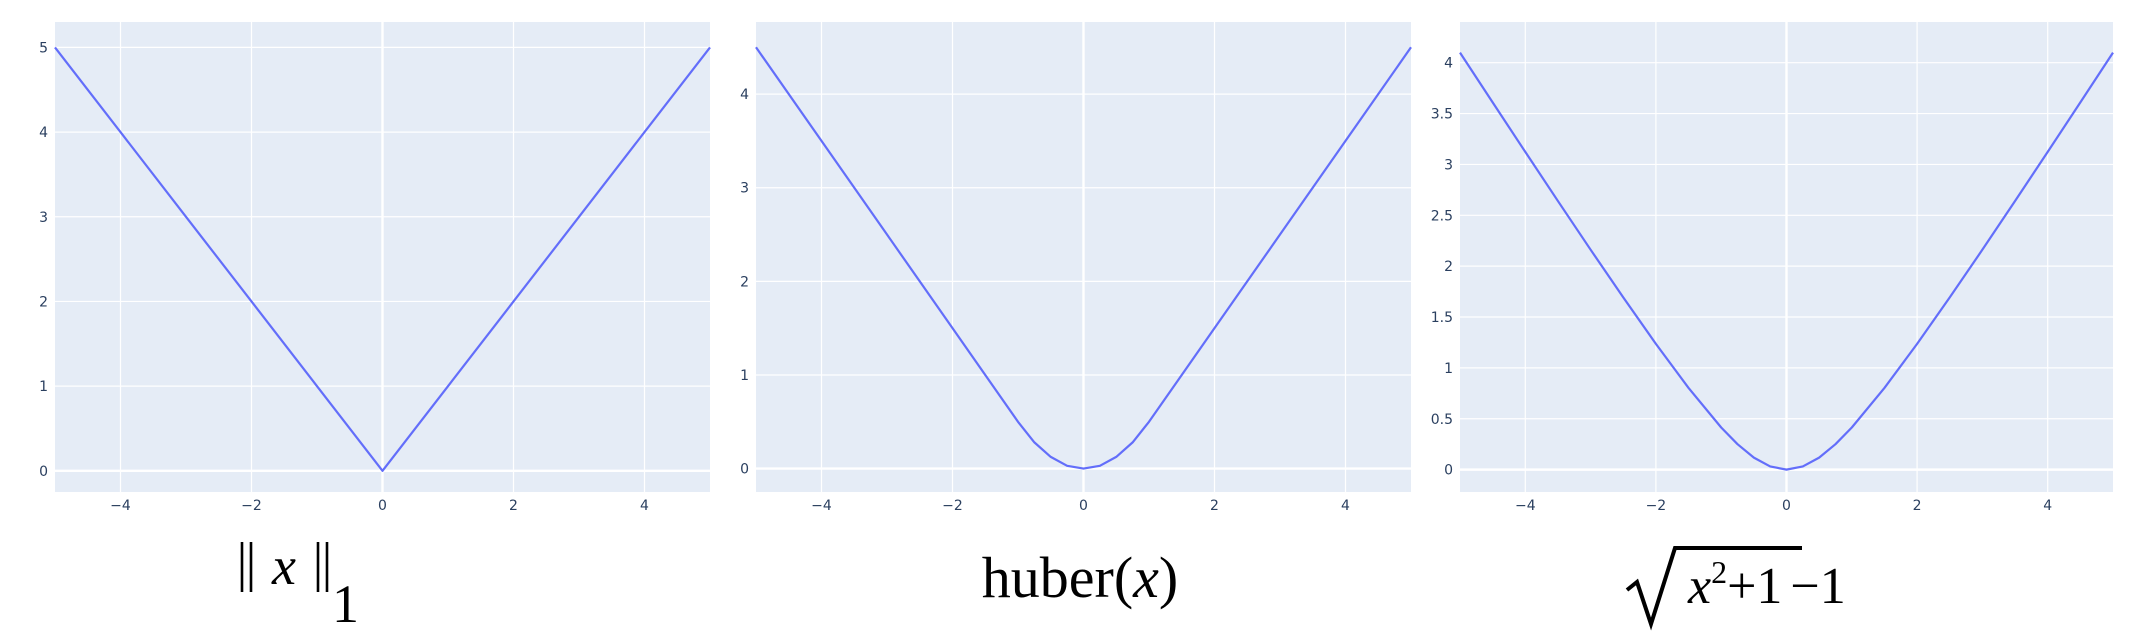  What do you see at coordinates (1442, 216) in the screenshot?
I see `y-tick-label: 2.5` at bounding box center [1442, 216].